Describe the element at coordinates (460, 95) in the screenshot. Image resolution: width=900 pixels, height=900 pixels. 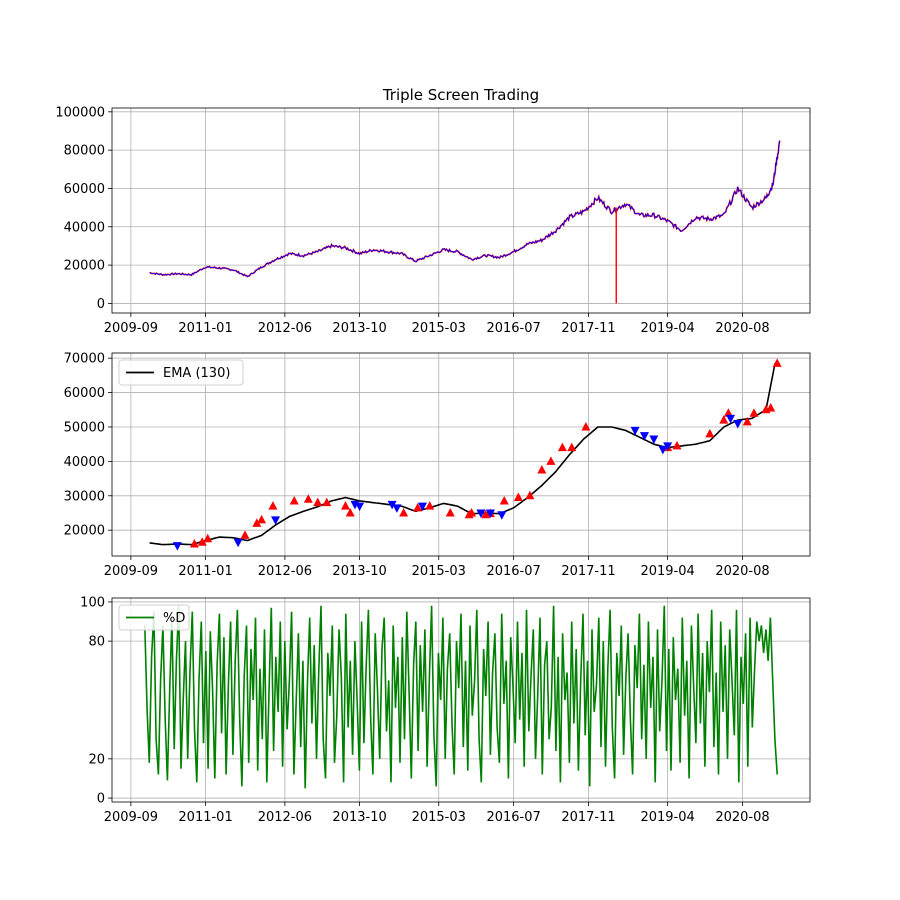
I see `chart-title: Triple Screen Trading` at that location.